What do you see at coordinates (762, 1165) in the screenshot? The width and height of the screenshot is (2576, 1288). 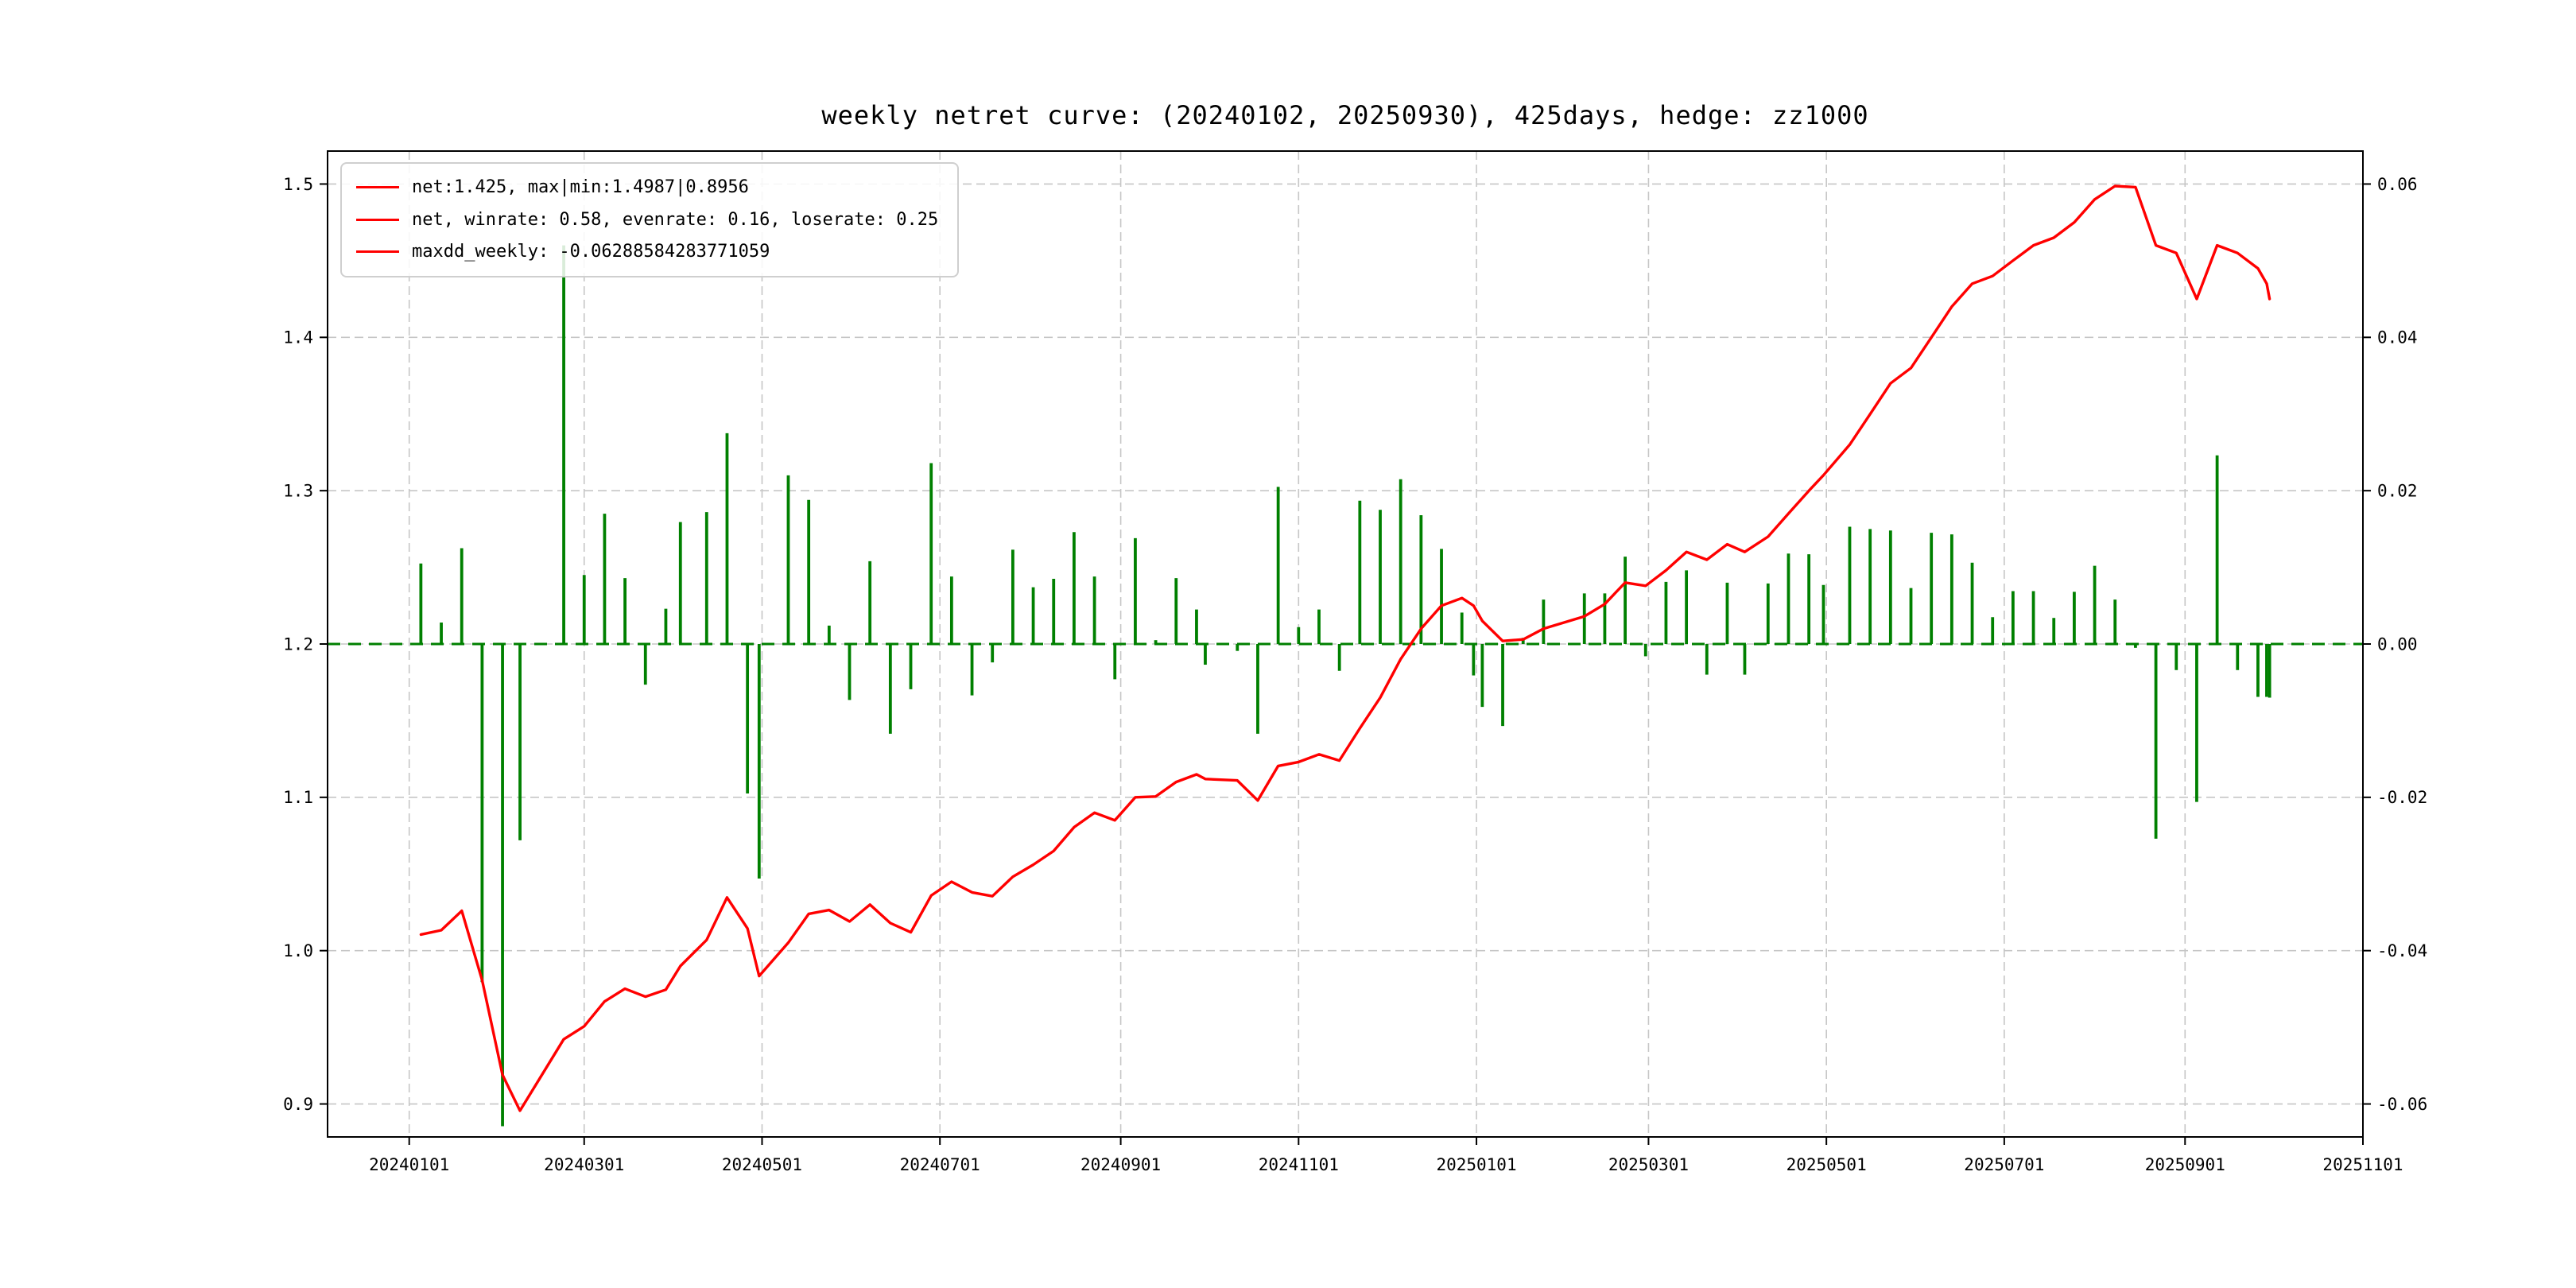 I see `x-tick-label: 20240501` at bounding box center [762, 1165].